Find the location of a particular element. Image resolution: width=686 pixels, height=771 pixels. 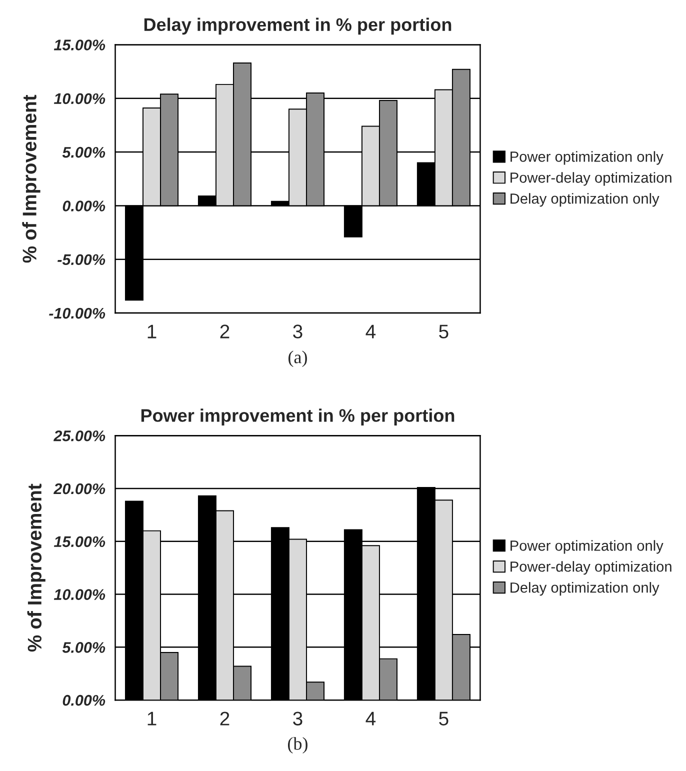

y-tick-label: -10.00% is located at coordinates (77, 313).